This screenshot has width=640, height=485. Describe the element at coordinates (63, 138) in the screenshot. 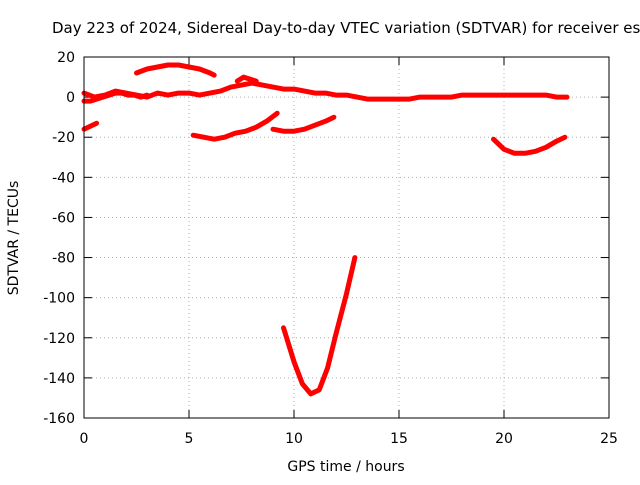

I see `y-tick-label: -20` at that location.